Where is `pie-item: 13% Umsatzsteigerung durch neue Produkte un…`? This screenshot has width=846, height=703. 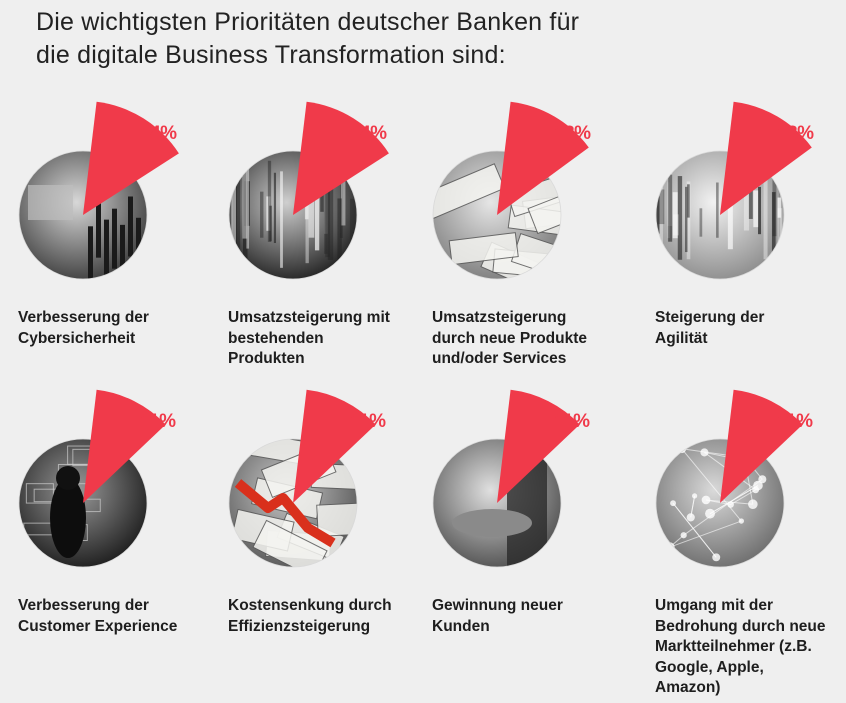 pie-item: 13% Umsatzsteigerung durch neue Produkte un… is located at coordinates (532, 250).